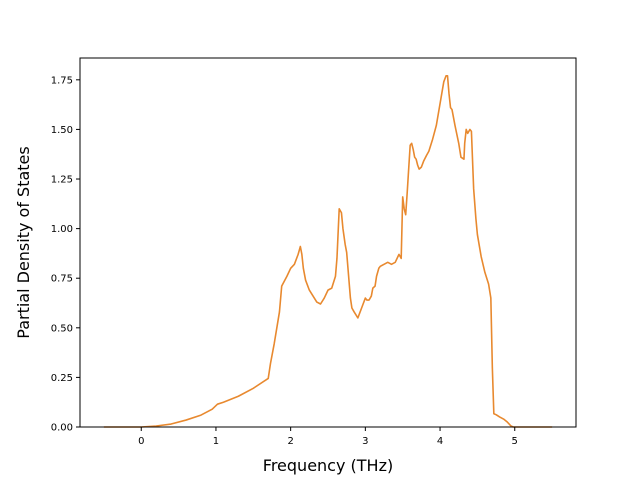  I want to click on y-tick-label: 1.25, so click(62, 180).